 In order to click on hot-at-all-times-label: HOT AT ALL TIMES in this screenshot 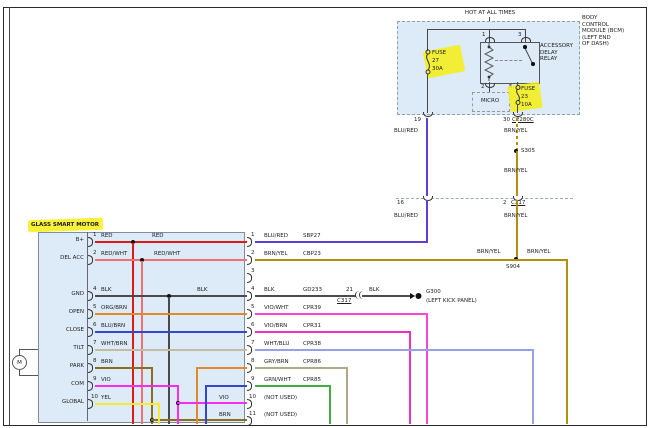, I will do `click(490, 13)`.